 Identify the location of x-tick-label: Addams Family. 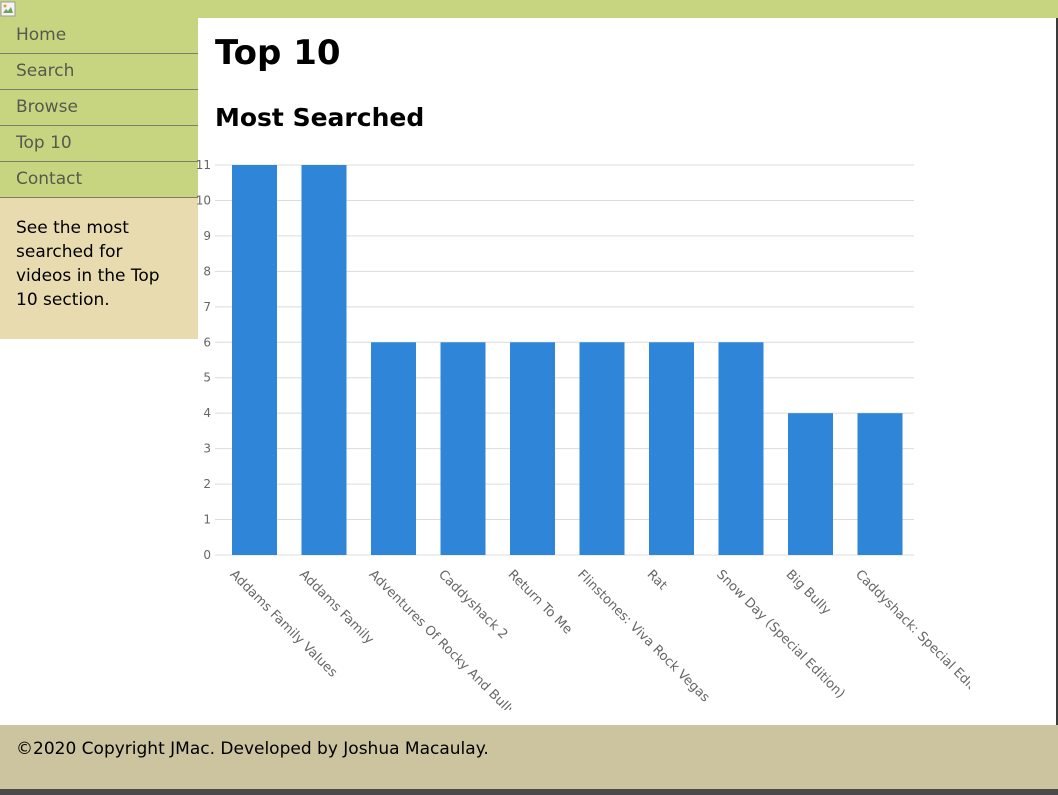
(336, 607).